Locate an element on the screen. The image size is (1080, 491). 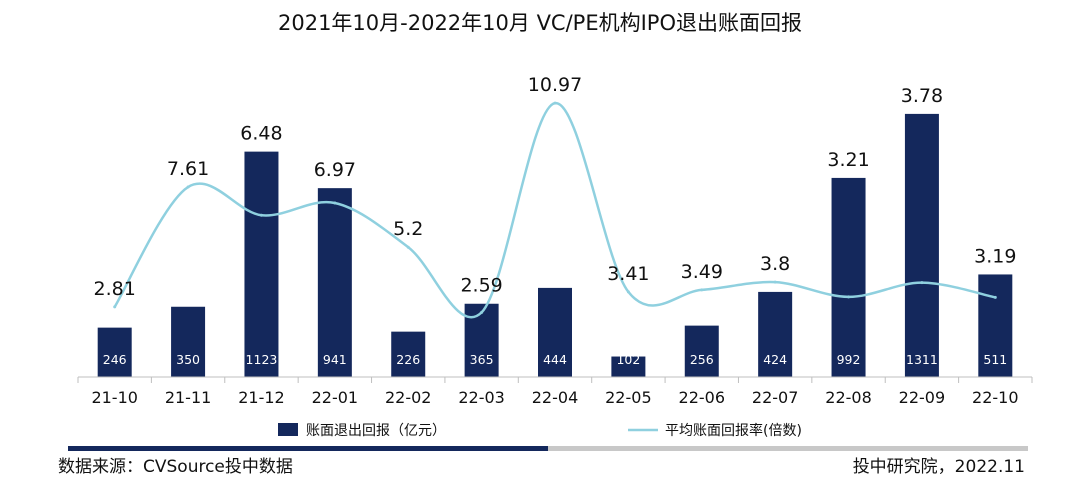
footer-rule-dark is located at coordinates (308, 448).